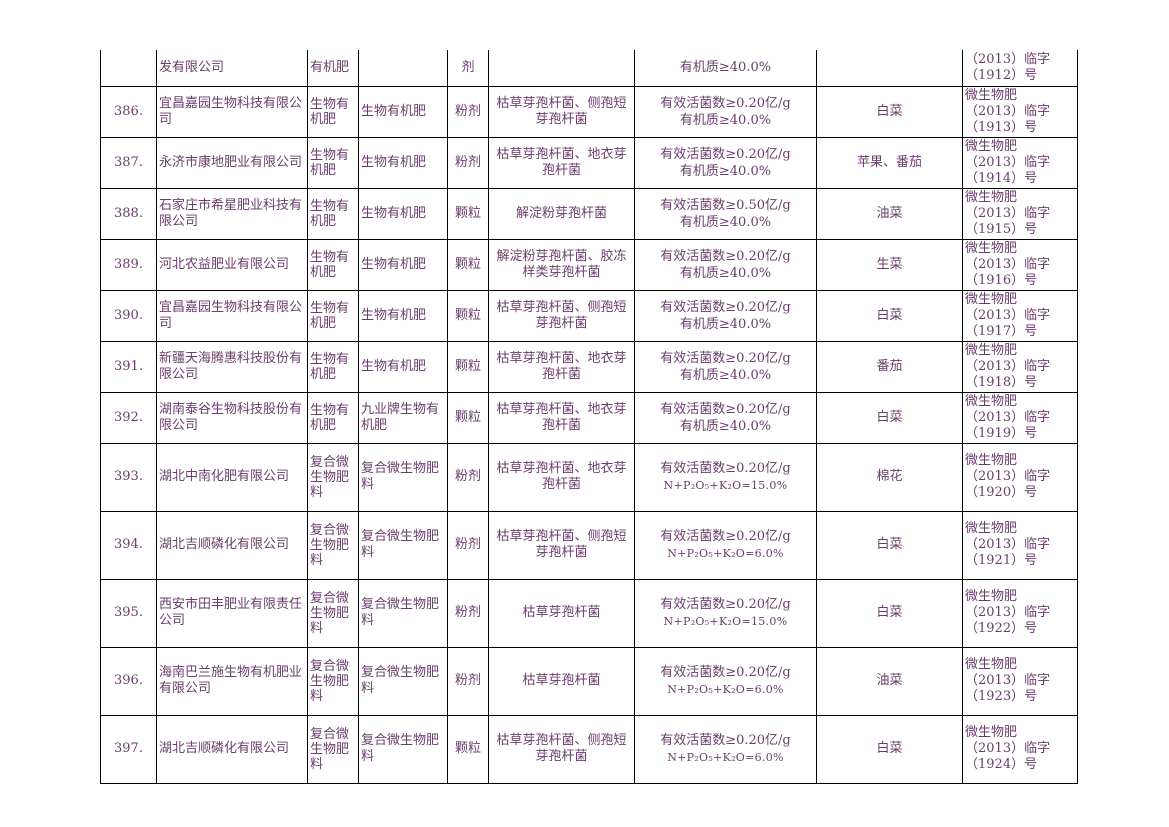 Image resolution: width=1169 pixels, height=827 pixels. I want to click on serial-number-cell: 387., so click(128, 162).